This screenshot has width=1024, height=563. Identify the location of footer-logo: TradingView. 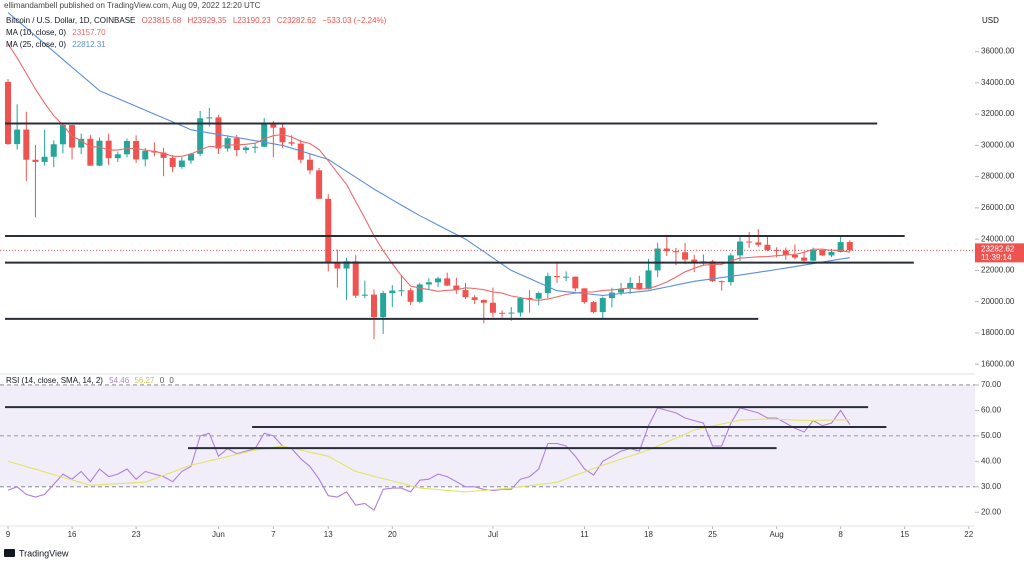
(36, 553).